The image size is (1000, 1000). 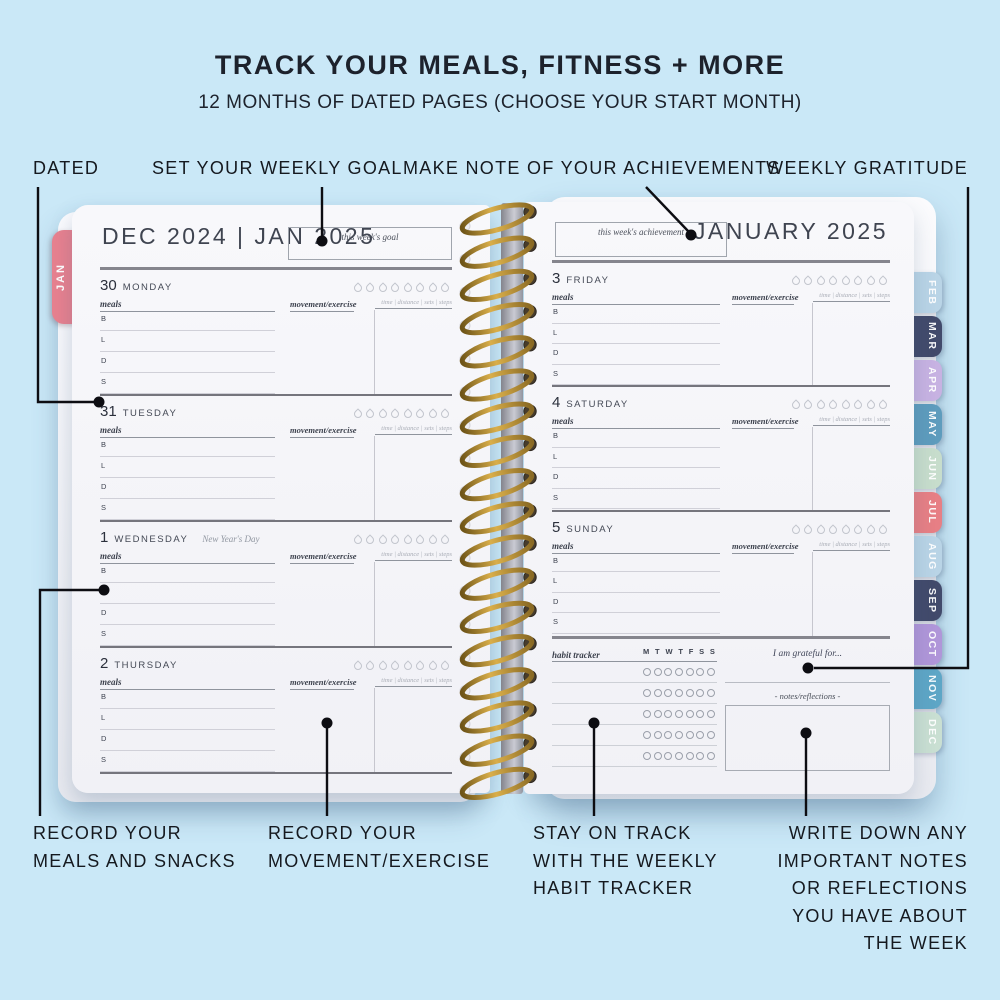 What do you see at coordinates (512, 498) in the screenshot?
I see `spiral-spine` at bounding box center [512, 498].